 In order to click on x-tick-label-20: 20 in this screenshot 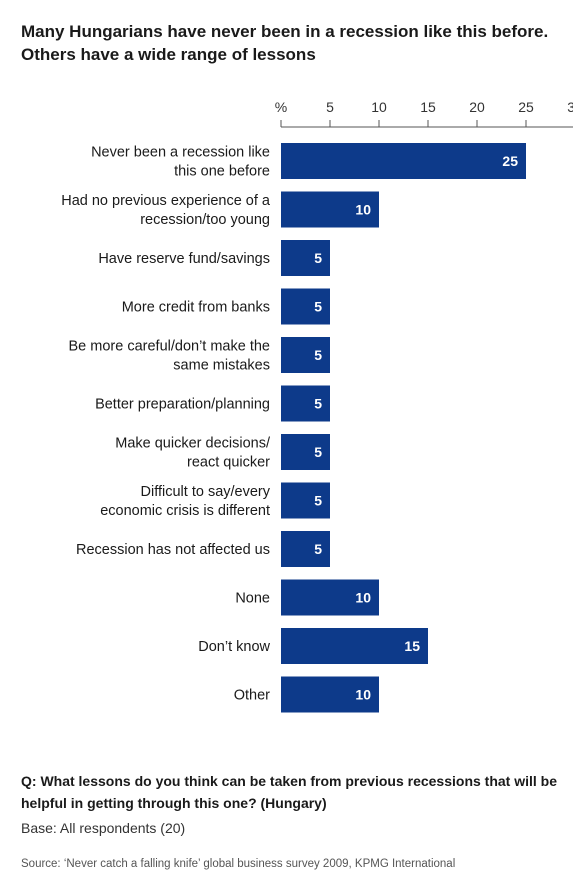, I will do `click(477, 107)`.